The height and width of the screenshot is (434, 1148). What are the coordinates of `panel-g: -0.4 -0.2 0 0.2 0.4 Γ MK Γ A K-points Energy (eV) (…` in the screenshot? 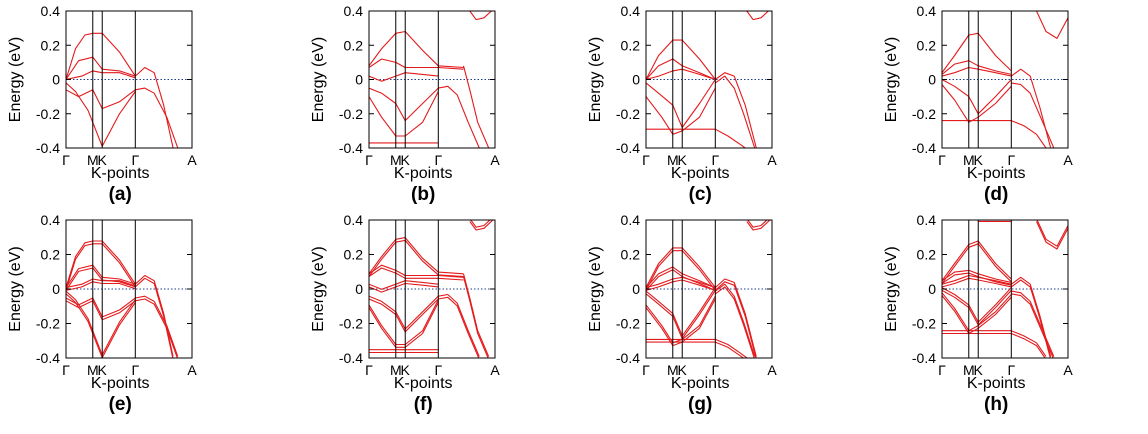 It's located at (682, 313).